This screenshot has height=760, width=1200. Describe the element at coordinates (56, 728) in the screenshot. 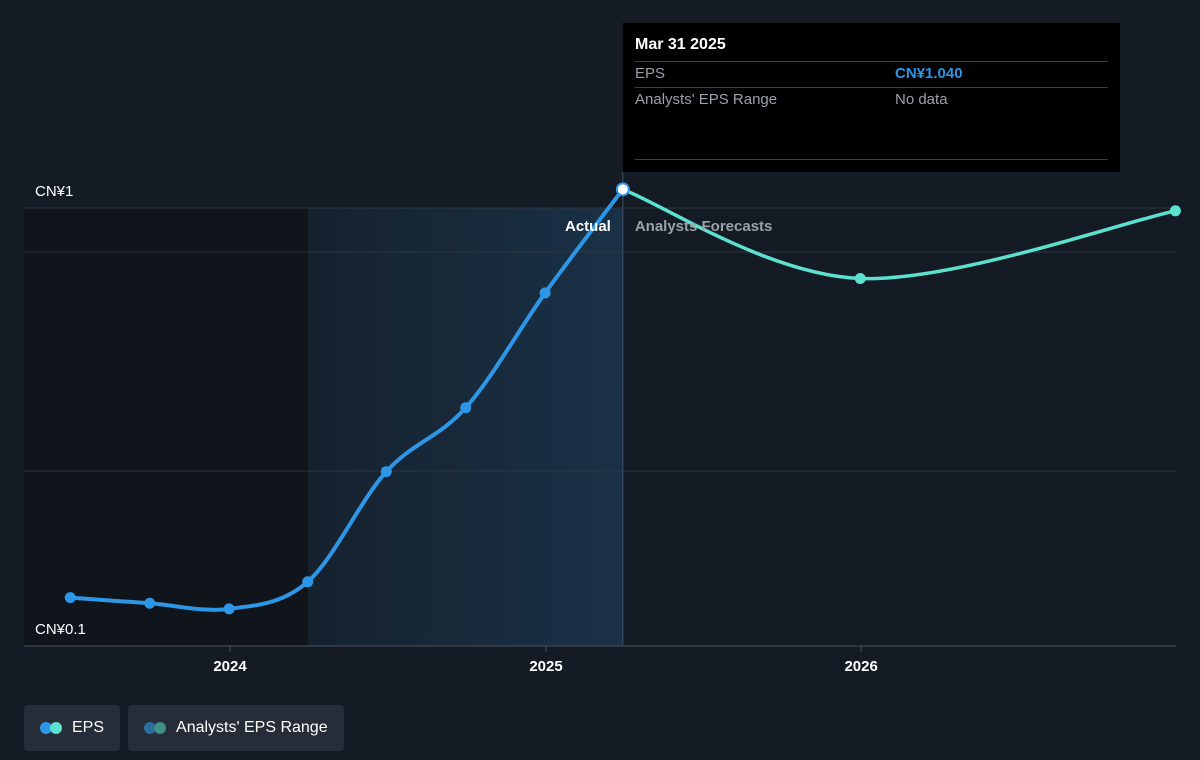

I see `eps-legend-dot-forecast` at that location.